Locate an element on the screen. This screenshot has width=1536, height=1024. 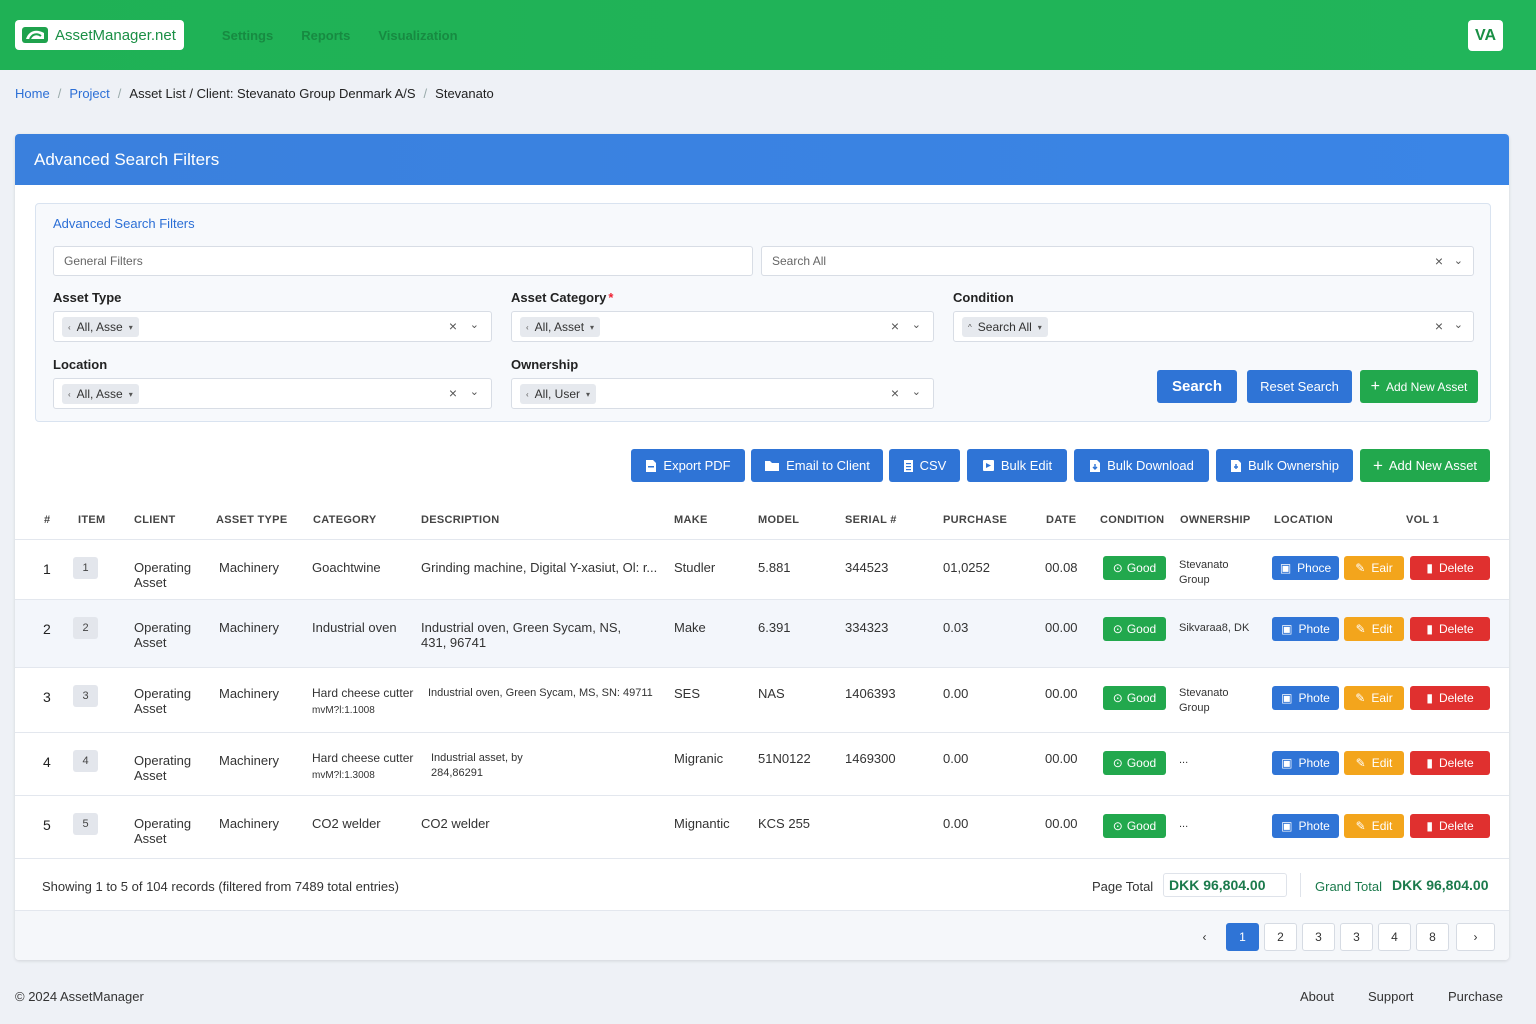
nav-settings: Settings is located at coordinates (247, 35).